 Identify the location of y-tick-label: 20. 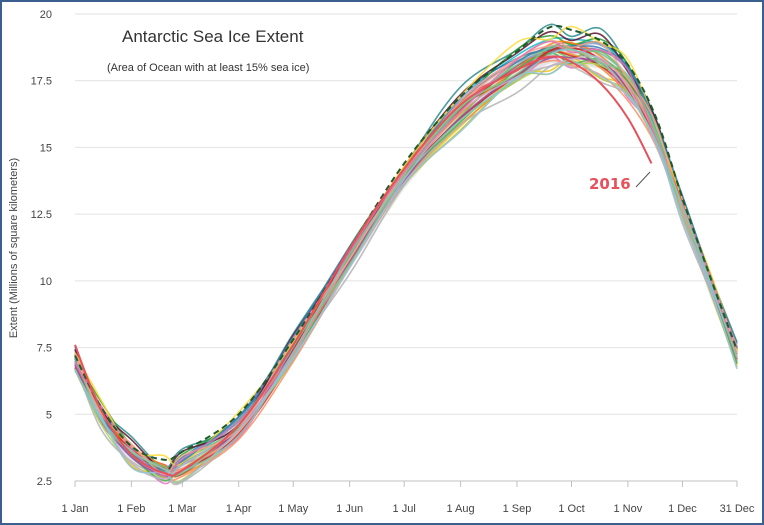
(46, 15).